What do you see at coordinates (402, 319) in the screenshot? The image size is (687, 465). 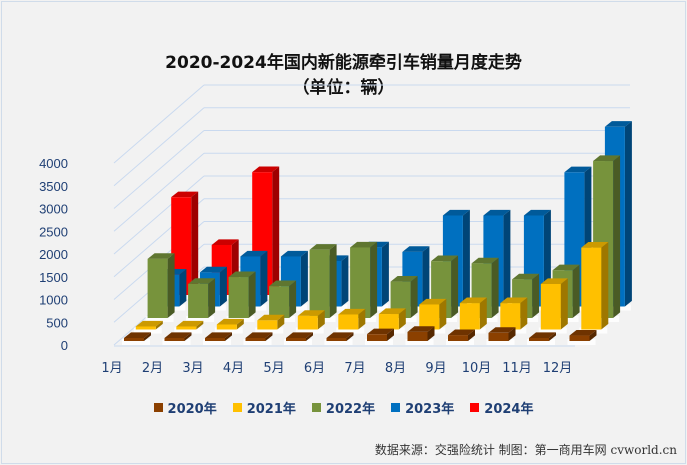 I see `bar-side-2021年-7月` at bounding box center [402, 319].